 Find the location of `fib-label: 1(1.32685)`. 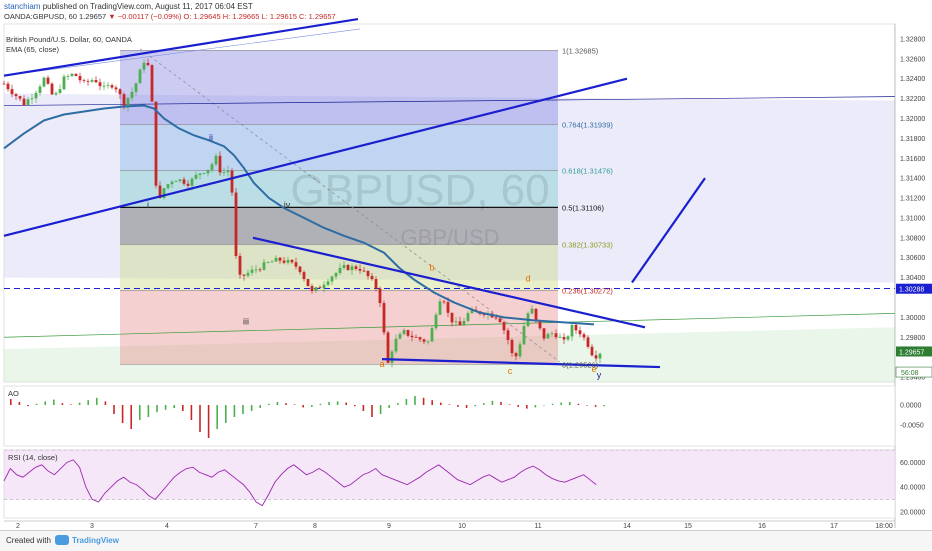

fib-label: 1(1.32685) is located at coordinates (580, 50).